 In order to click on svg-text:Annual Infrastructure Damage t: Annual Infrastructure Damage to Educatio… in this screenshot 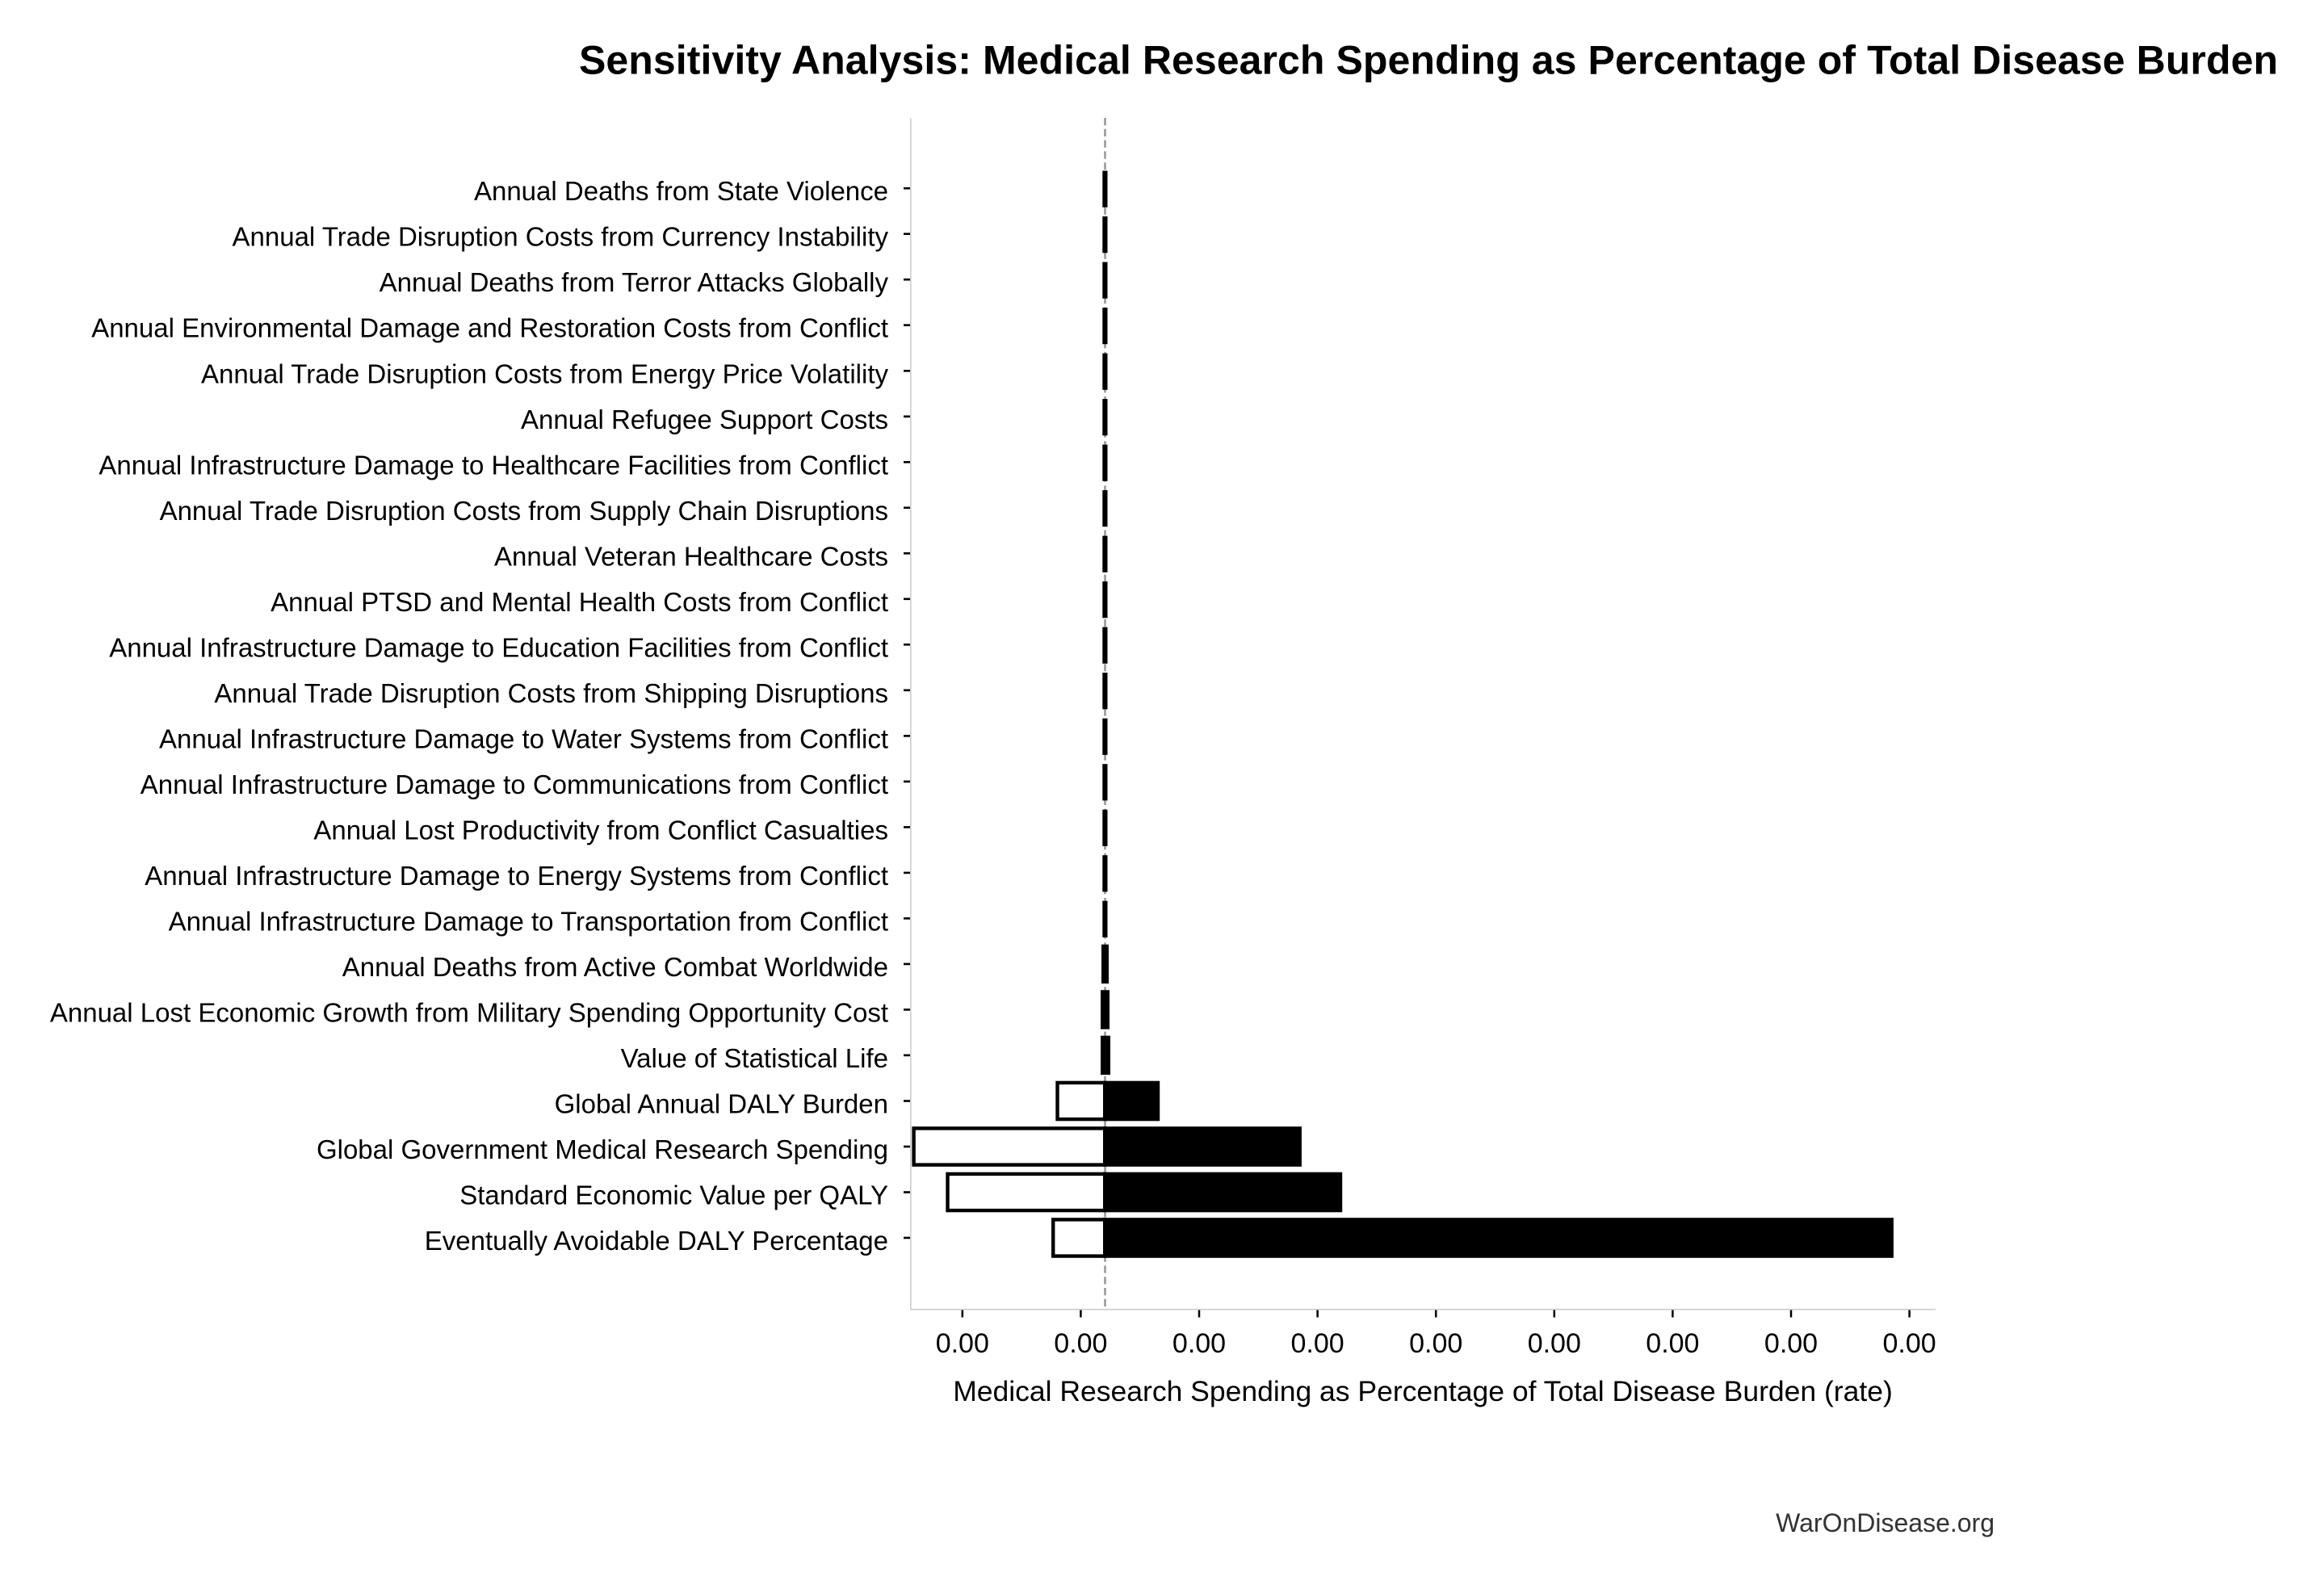, I will do `click(498, 647)`.